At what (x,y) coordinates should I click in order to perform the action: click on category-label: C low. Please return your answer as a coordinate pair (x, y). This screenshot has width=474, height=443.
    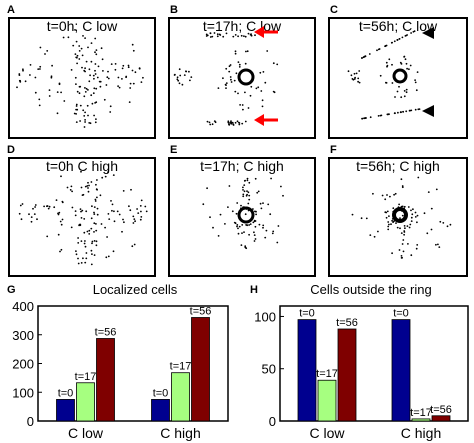
    Looking at the image, I should click on (327, 433).